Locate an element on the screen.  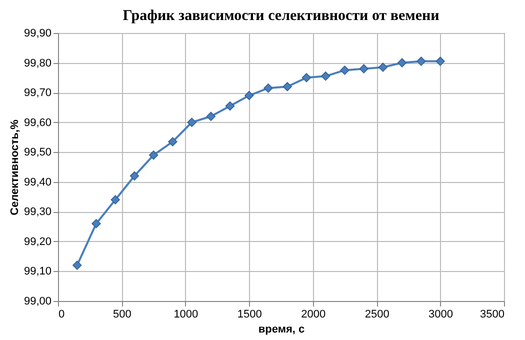
x-tick-label: 0 is located at coordinates (61, 314).